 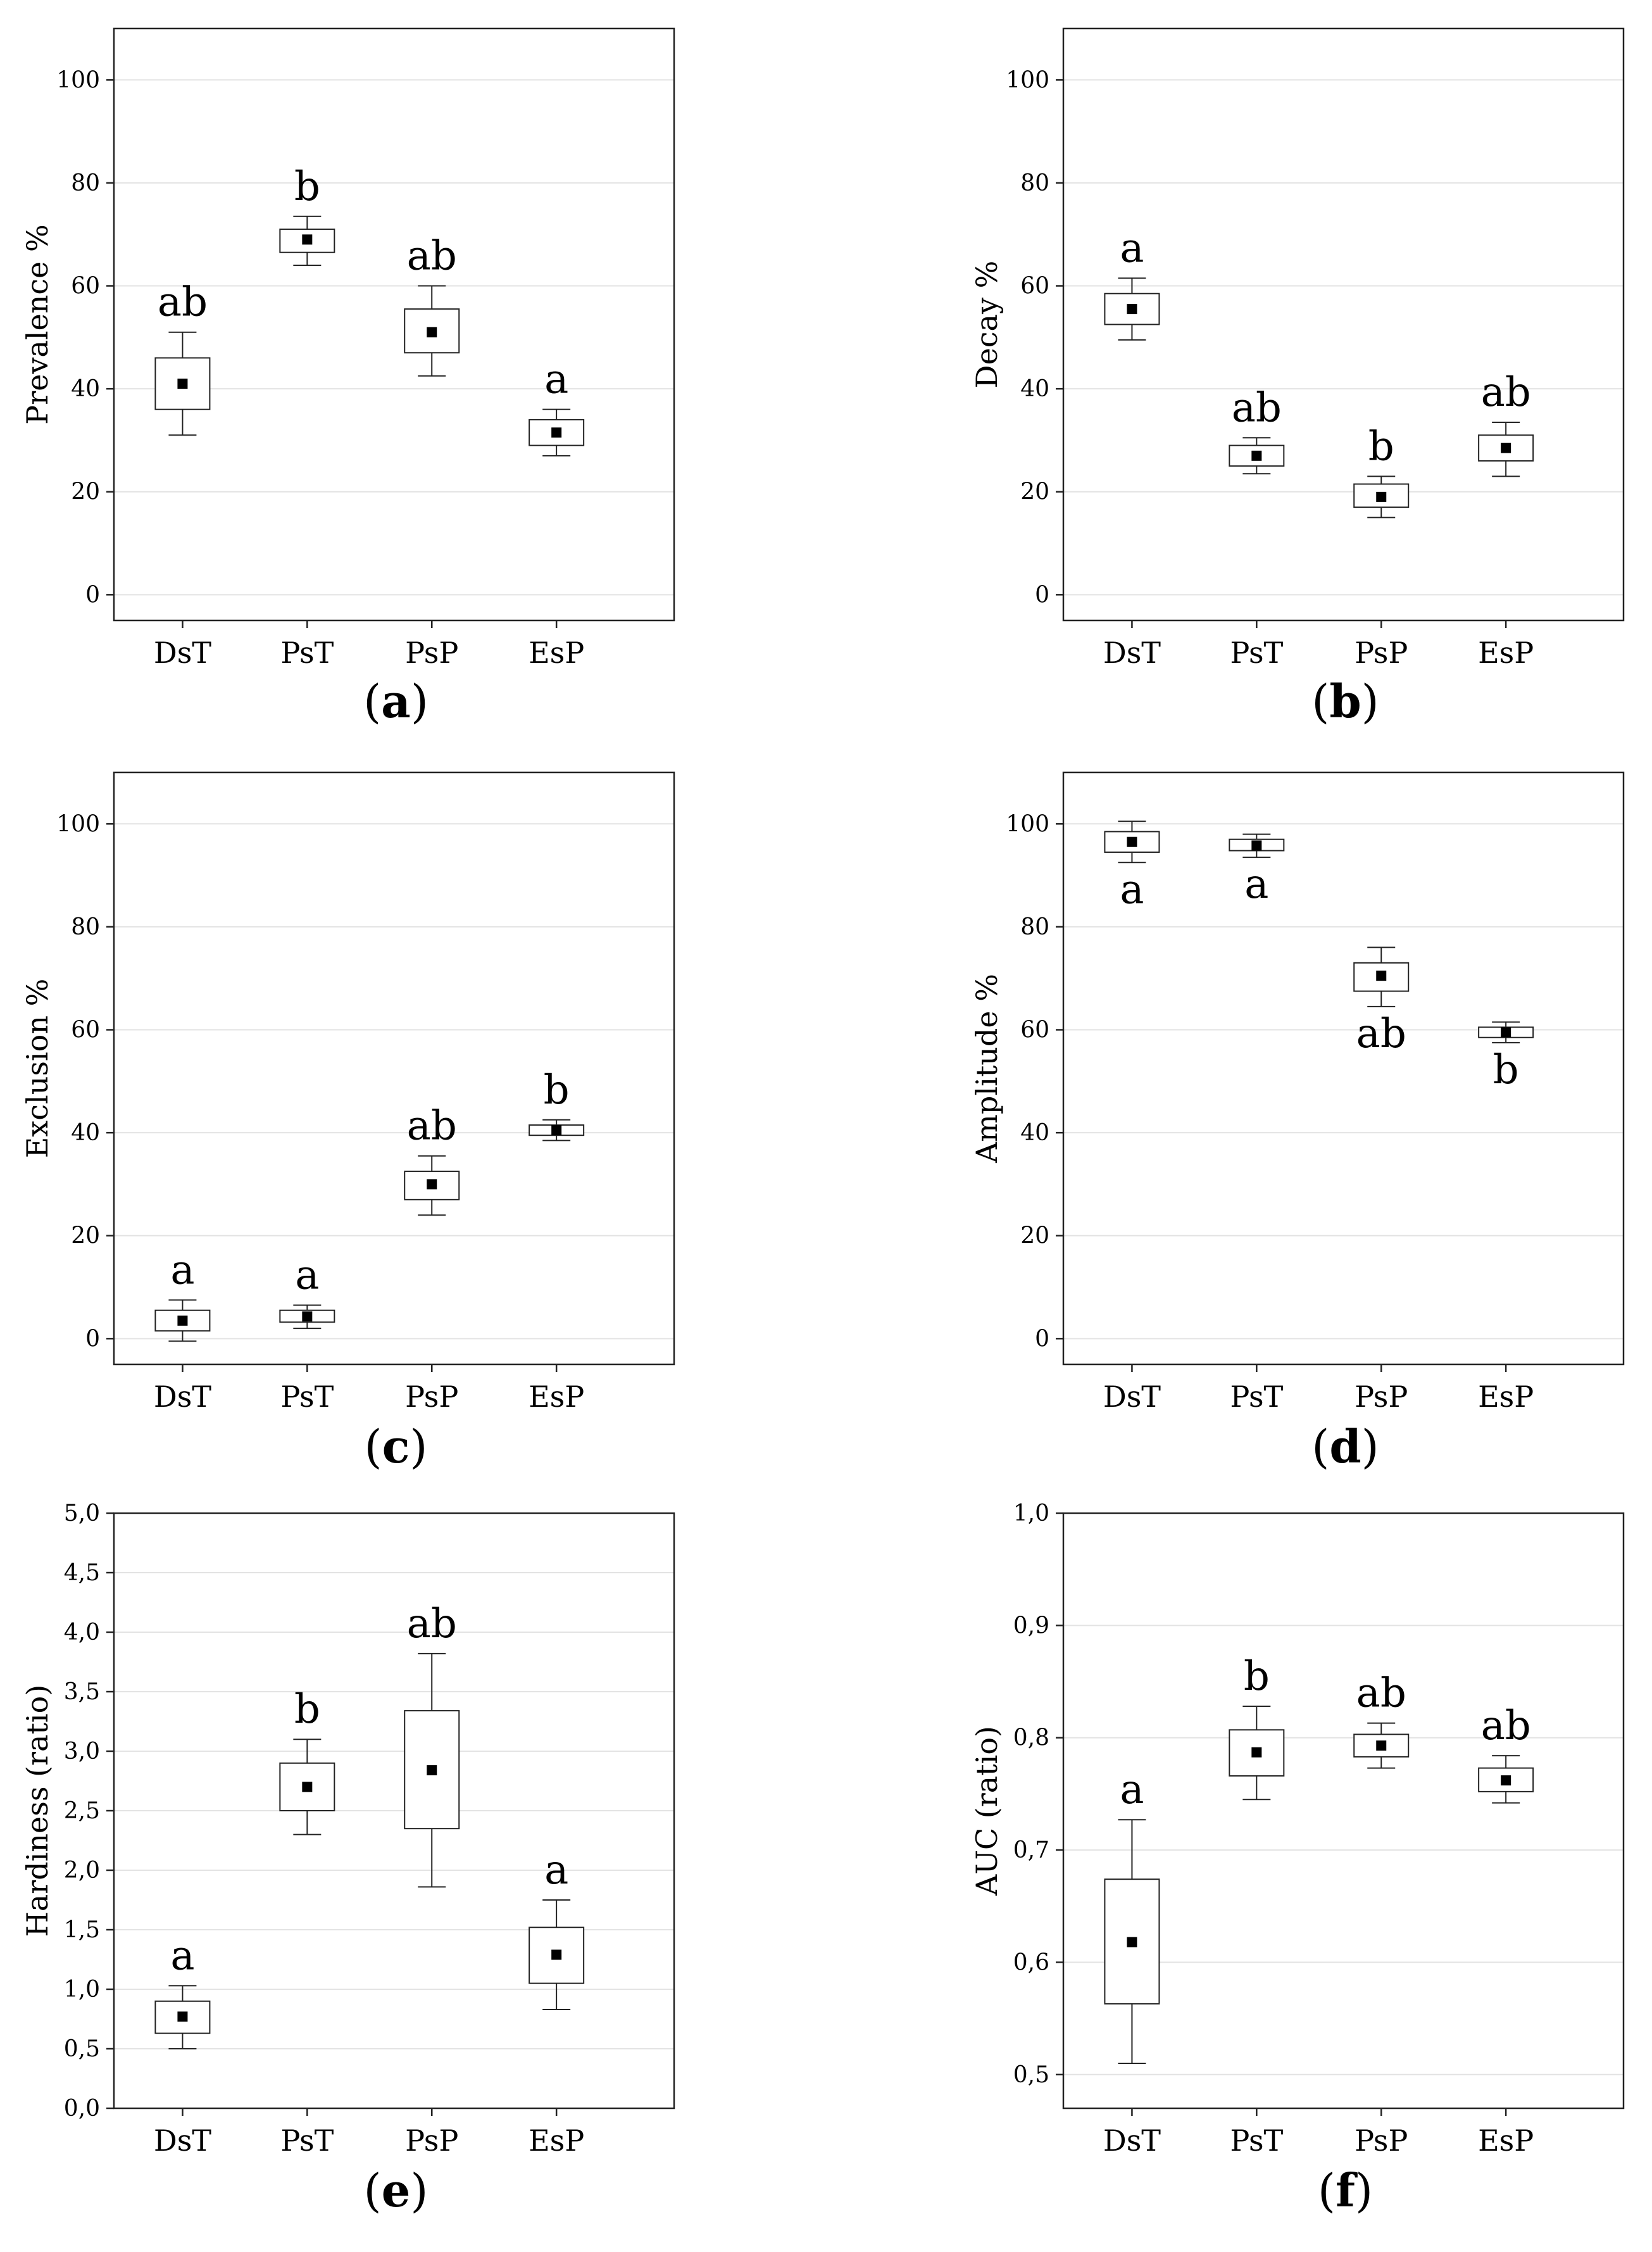 I want to click on y-tick-label: 0,7, so click(x=1031, y=1850).